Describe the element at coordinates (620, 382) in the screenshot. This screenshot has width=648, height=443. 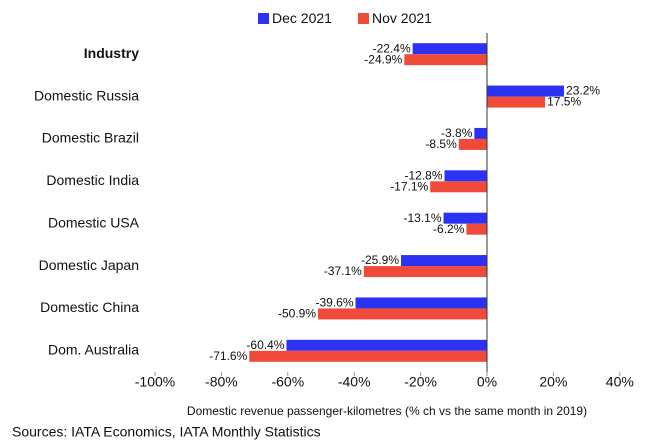
I see `x-tick-label: 40%` at that location.